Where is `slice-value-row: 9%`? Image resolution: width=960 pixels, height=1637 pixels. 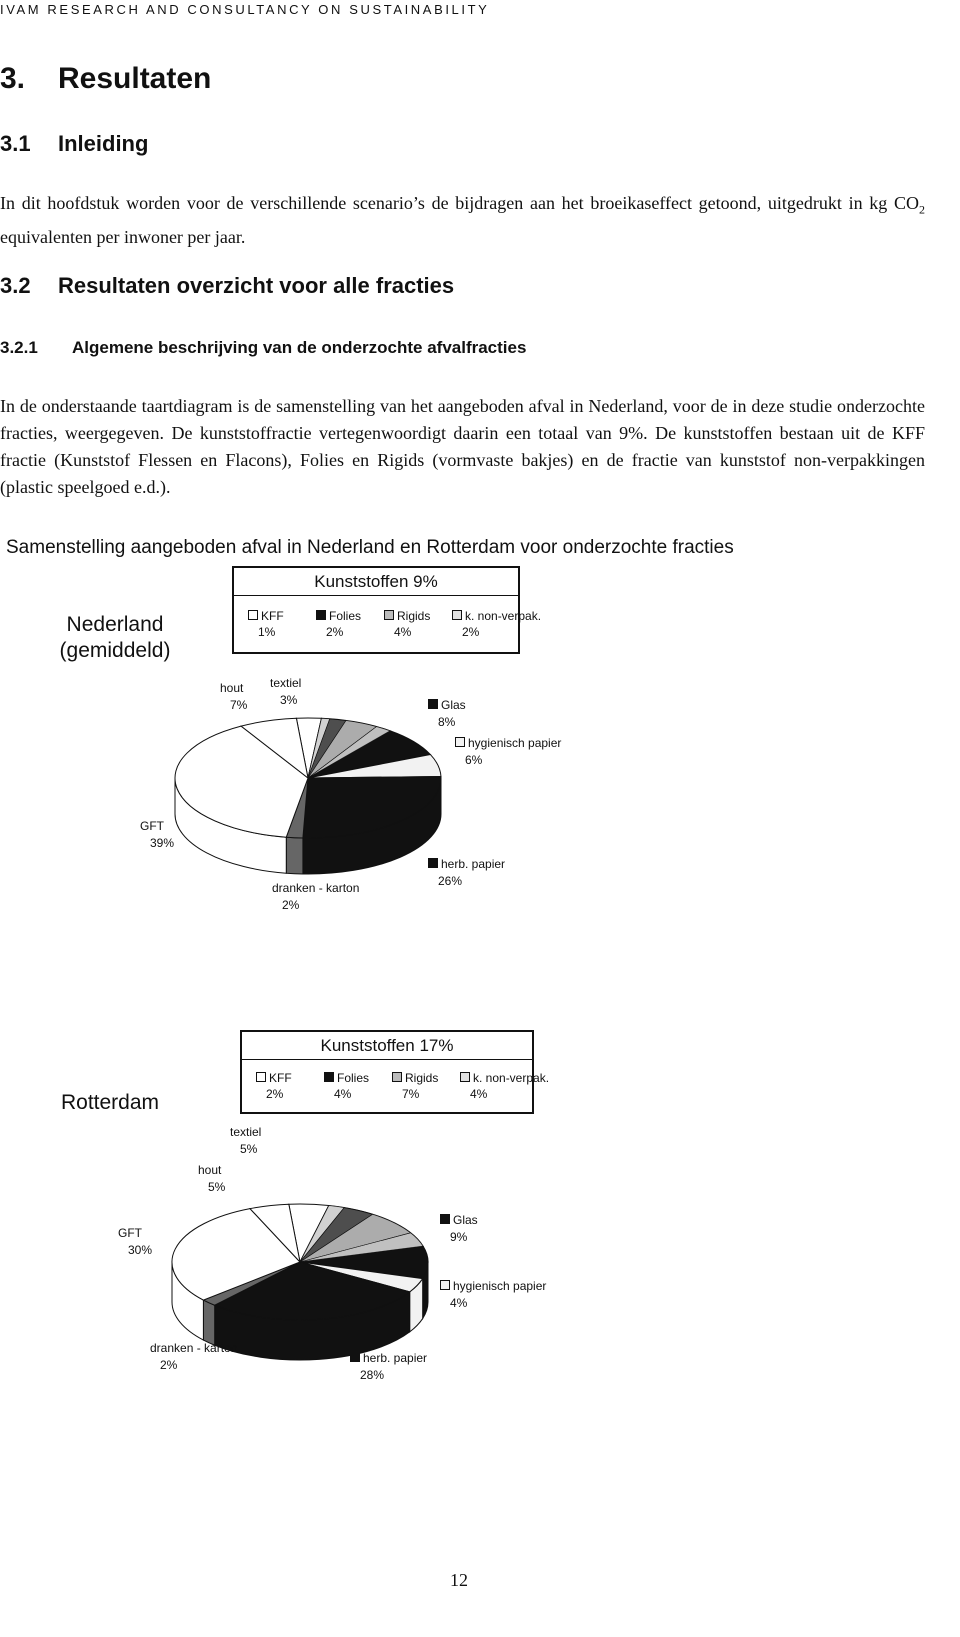 slice-value-row: 9% is located at coordinates (495, 1237).